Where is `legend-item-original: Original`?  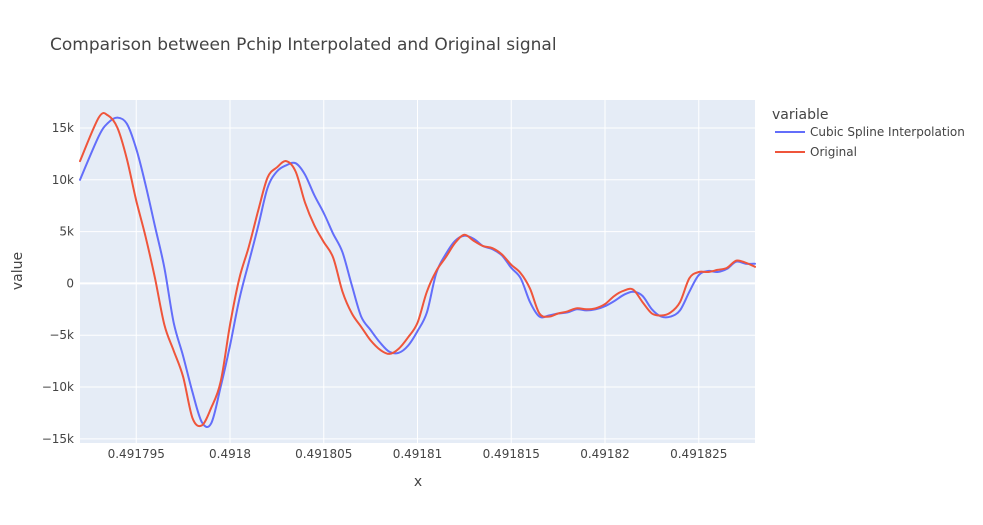
legend-item-original: Original is located at coordinates (816, 152).